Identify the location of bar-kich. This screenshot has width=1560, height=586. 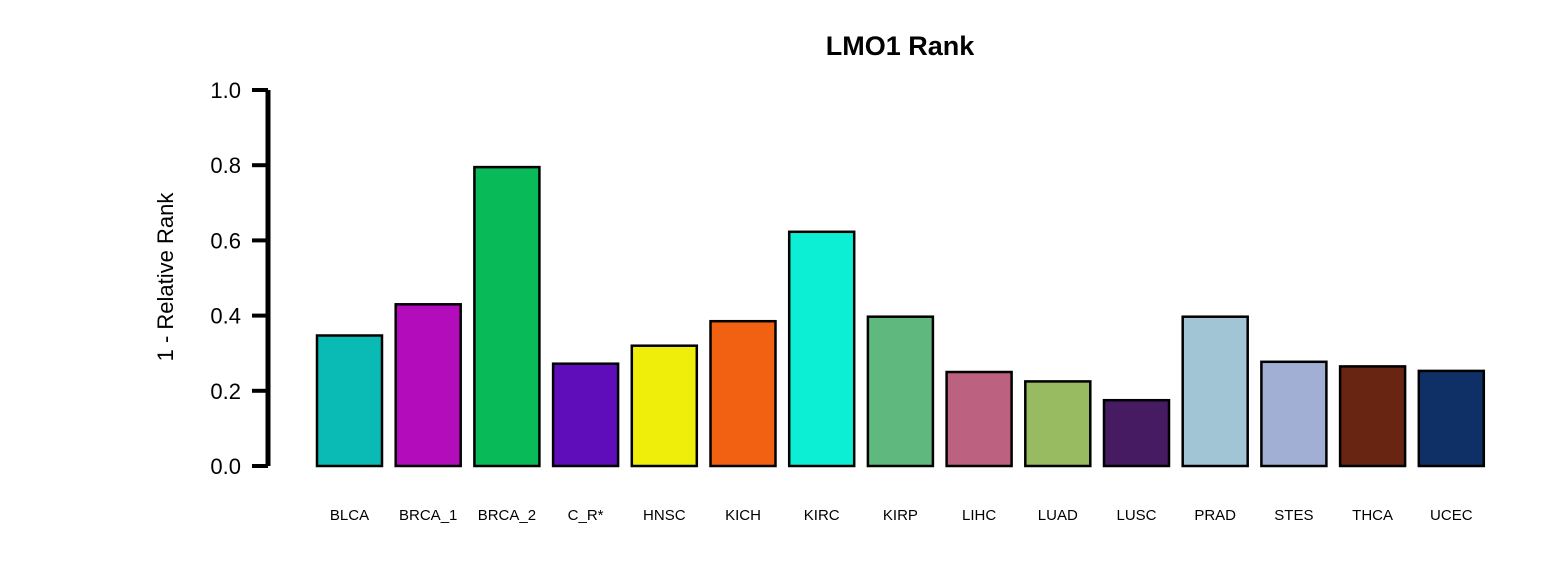
(743, 393).